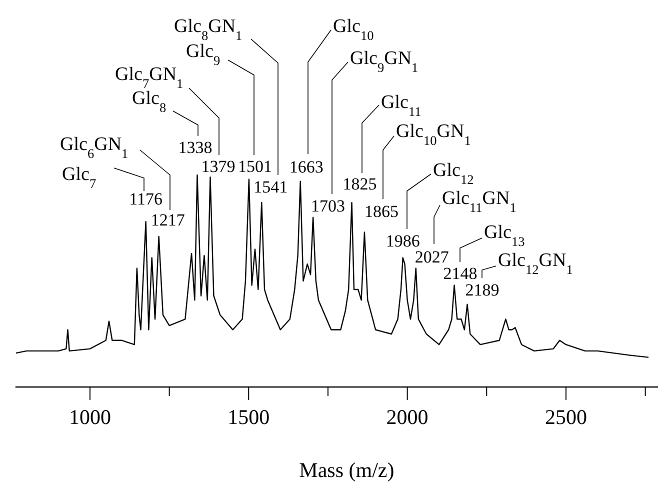 The width and height of the screenshot is (659, 493). I want to click on text: Glc$_{10}$, so click(353, 29).